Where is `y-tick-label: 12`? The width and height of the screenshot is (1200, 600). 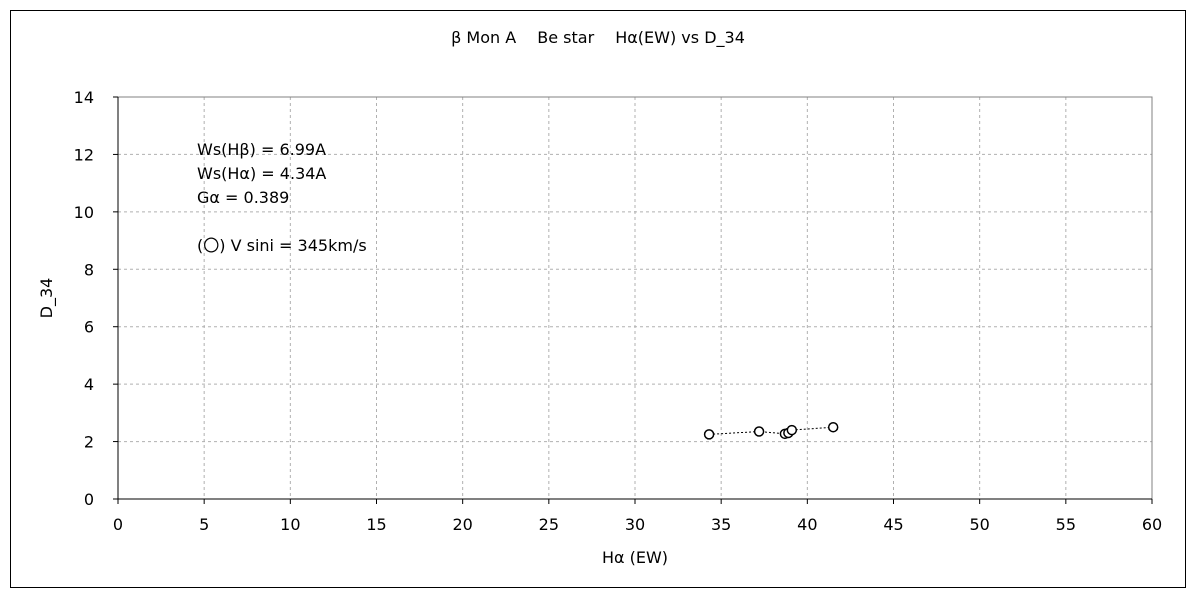 y-tick-label: 12 is located at coordinates (84, 154).